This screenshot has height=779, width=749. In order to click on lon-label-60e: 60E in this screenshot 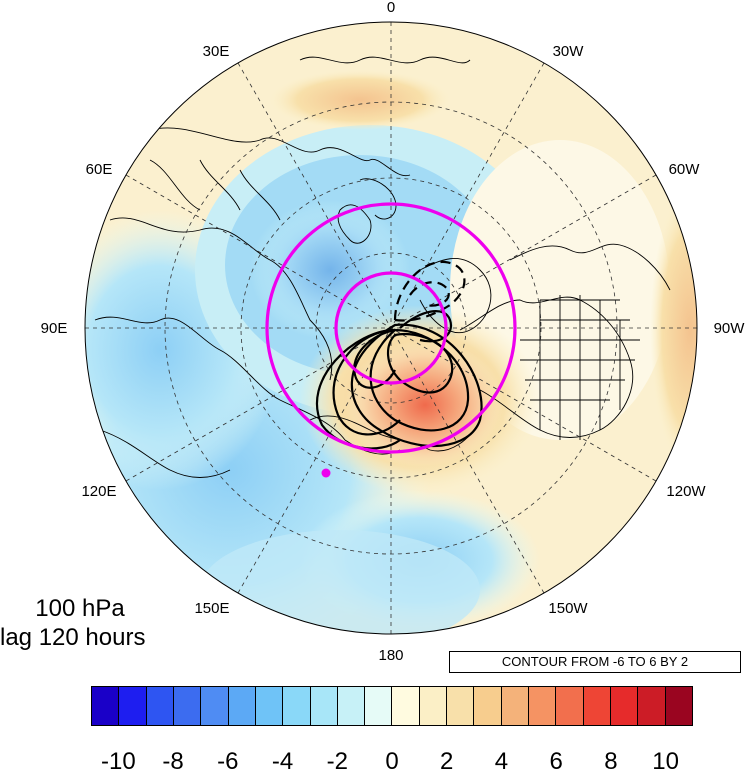, I will do `click(99, 169)`.